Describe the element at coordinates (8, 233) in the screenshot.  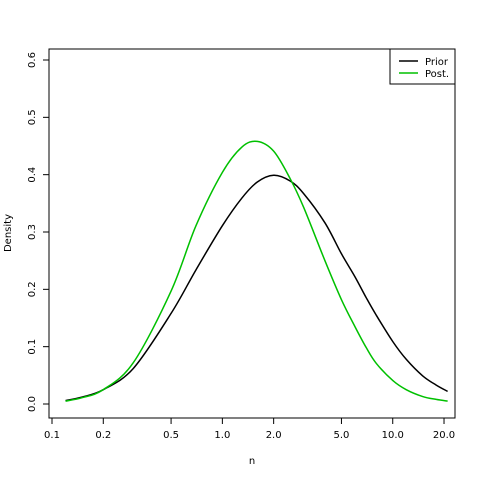
I see `y-axis-title: Density` at that location.